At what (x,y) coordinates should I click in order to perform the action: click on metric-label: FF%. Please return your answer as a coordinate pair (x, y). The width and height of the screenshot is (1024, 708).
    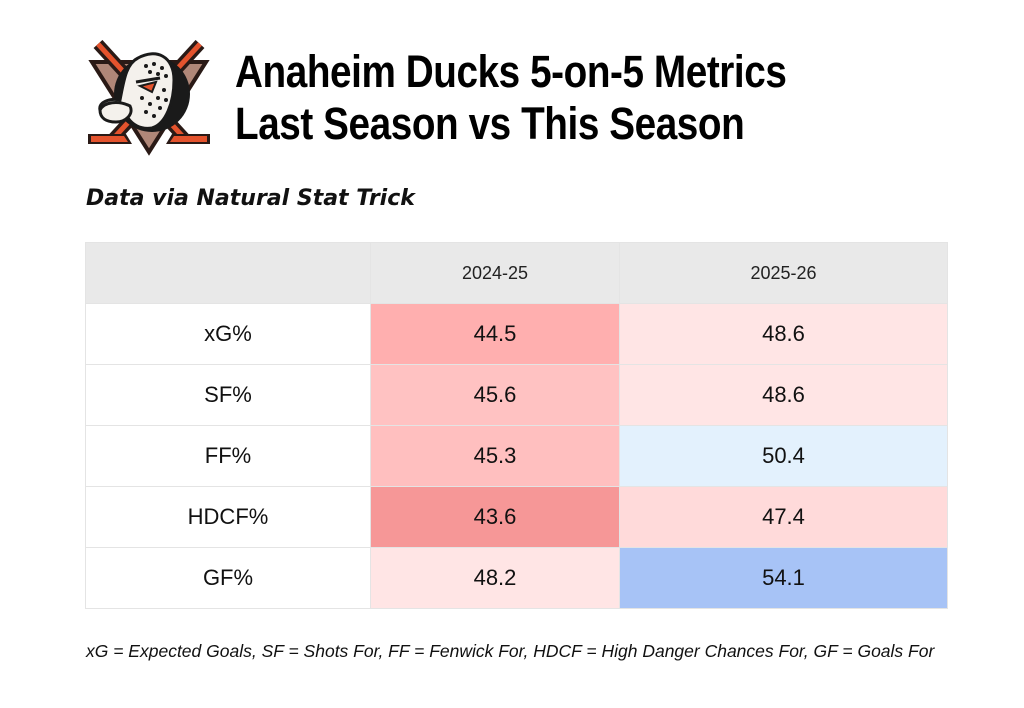
    Looking at the image, I should click on (228, 456).